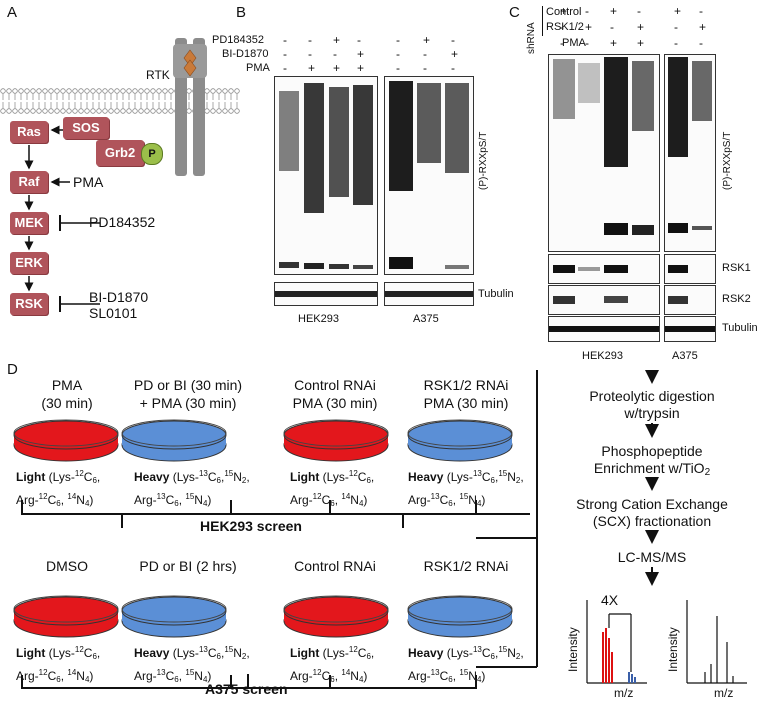 Image resolution: width=760 pixels, height=707 pixels. I want to click on d-top-title-4-a: RSK1/2 RNAi, so click(466, 385).